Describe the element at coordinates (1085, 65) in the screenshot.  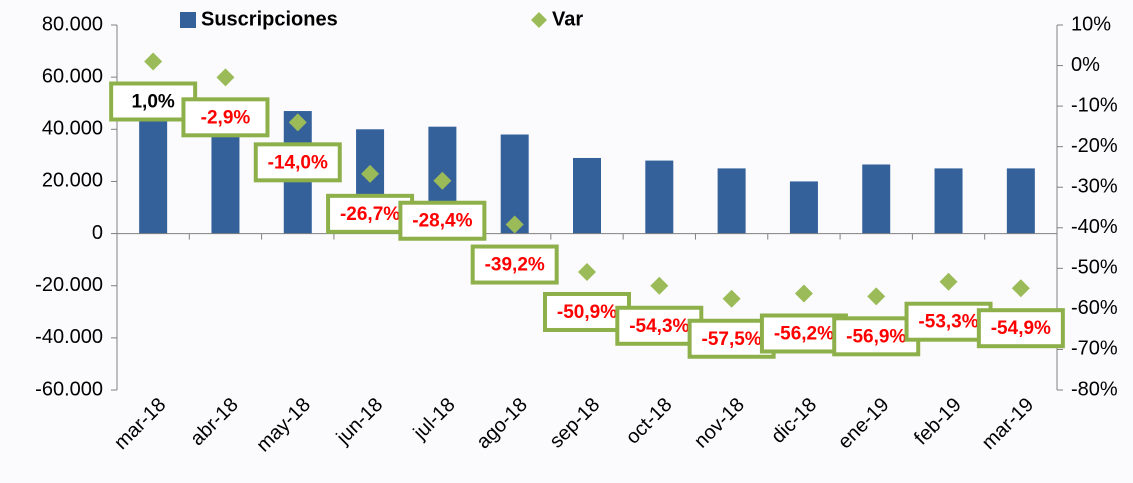
I see `y2-tick-label: 0%` at that location.